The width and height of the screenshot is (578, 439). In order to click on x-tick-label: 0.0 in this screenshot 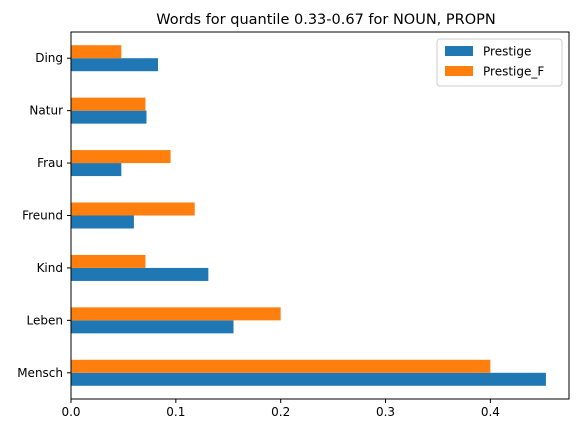, I will do `click(70, 412)`.